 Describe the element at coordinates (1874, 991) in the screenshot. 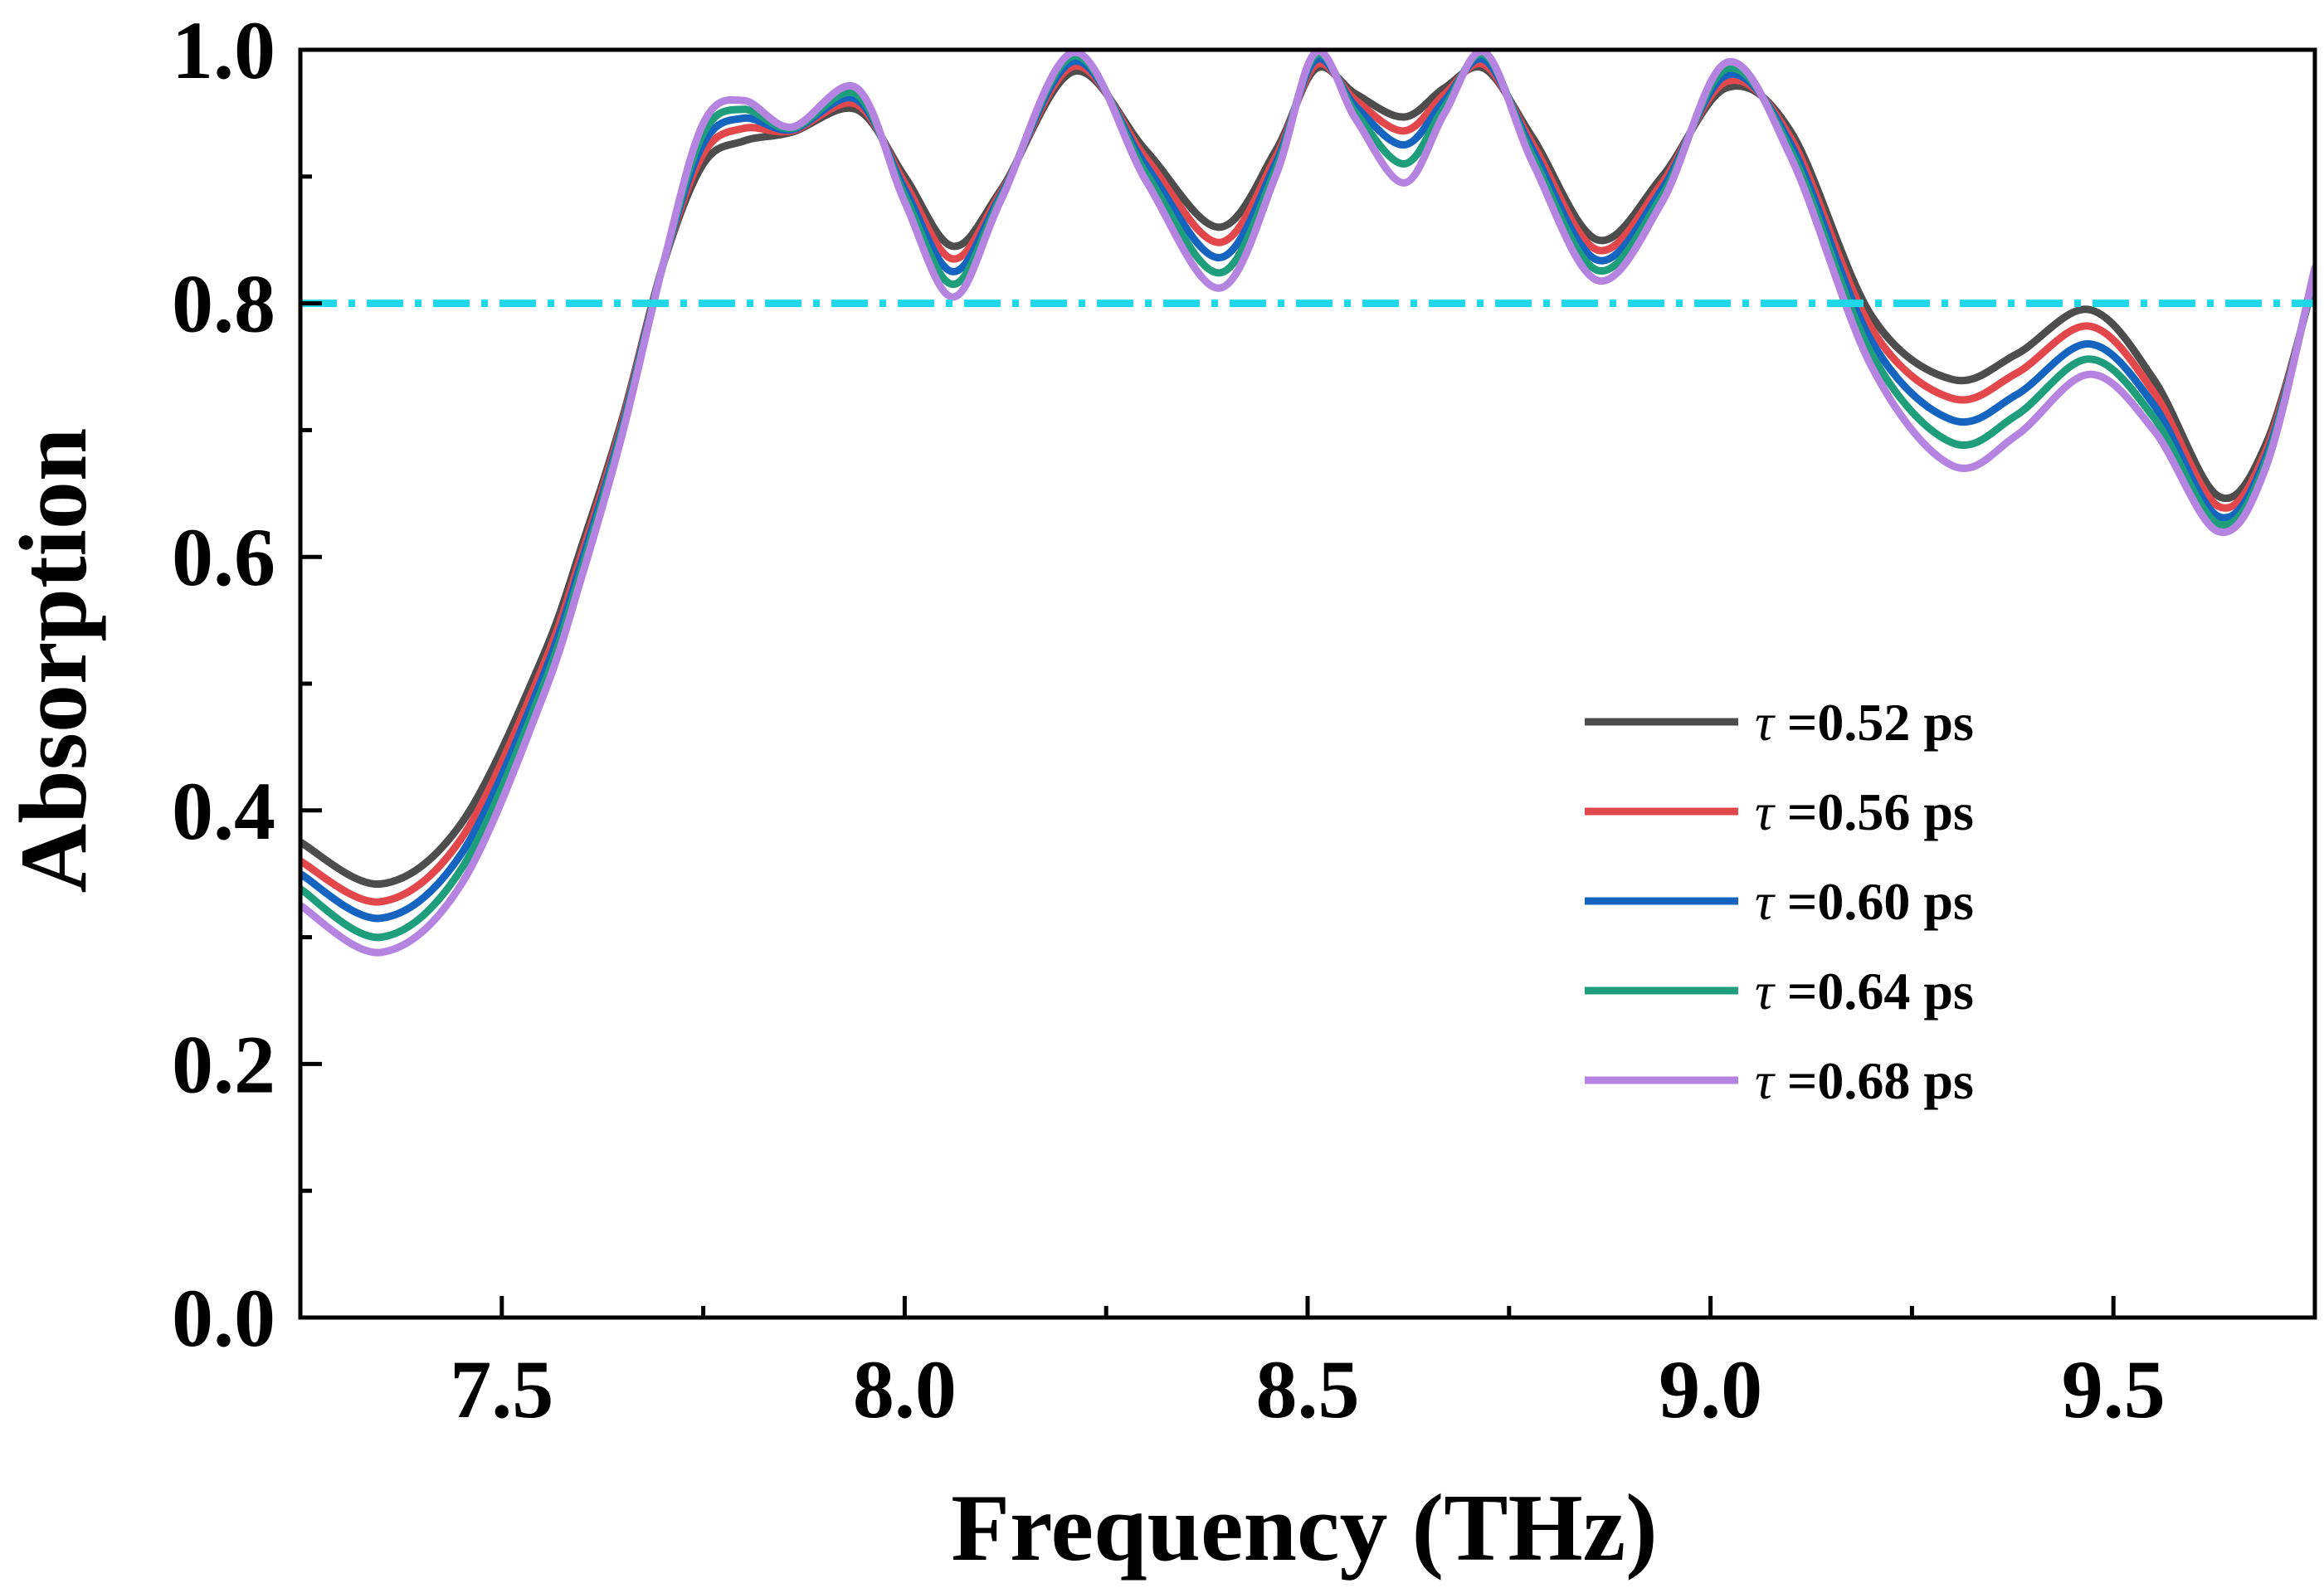

I see `legend-value: =0.64 ps` at that location.